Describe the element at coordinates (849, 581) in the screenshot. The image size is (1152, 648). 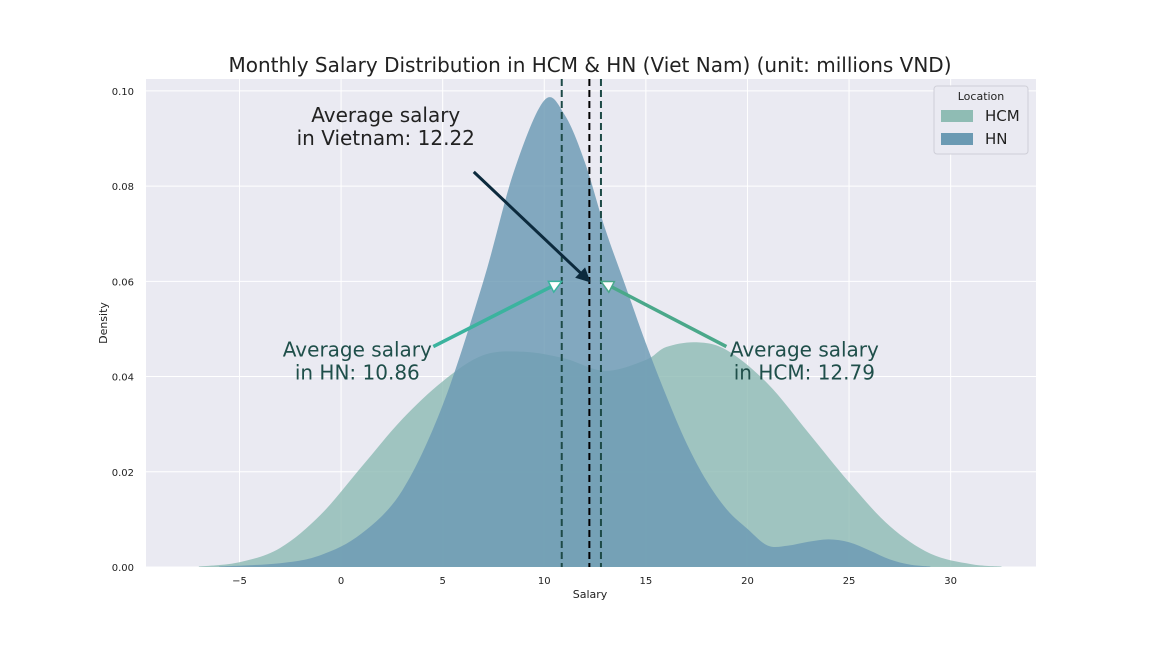
I see `x-tick-label: 25` at that location.